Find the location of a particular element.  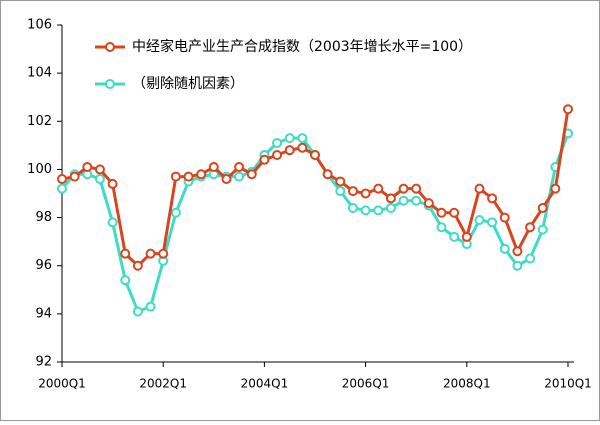

legend-label: （剔除随机因素） is located at coordinates (188, 84).